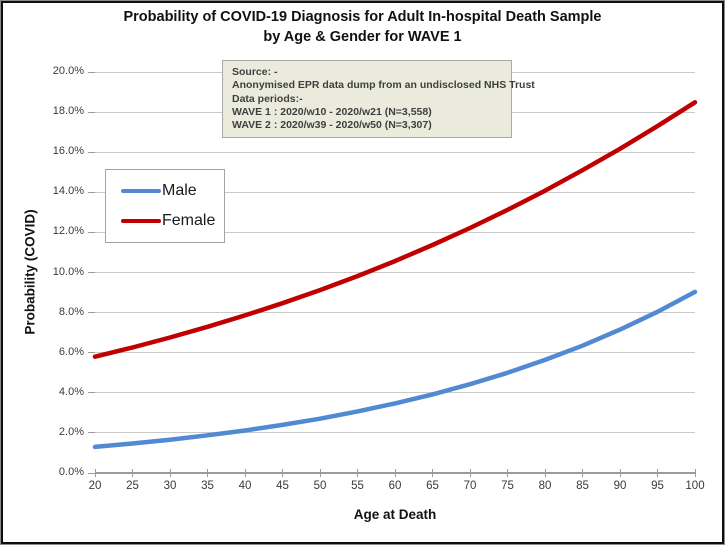 This screenshot has width=725, height=545. I want to click on x-tick-label-65: 65, so click(432, 486).